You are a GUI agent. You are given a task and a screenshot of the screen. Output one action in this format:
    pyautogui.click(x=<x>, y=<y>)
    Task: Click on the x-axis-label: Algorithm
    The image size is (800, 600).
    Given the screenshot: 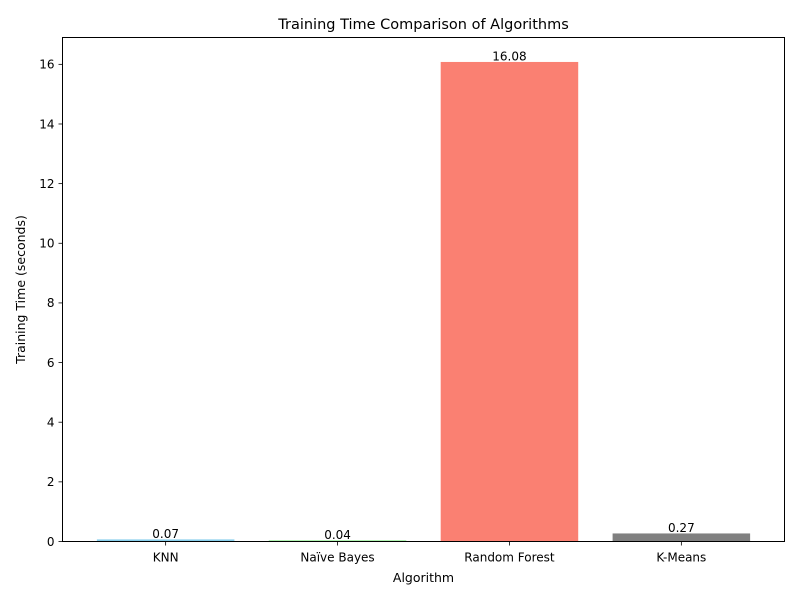 What is the action you would take?
    pyautogui.click(x=423, y=577)
    